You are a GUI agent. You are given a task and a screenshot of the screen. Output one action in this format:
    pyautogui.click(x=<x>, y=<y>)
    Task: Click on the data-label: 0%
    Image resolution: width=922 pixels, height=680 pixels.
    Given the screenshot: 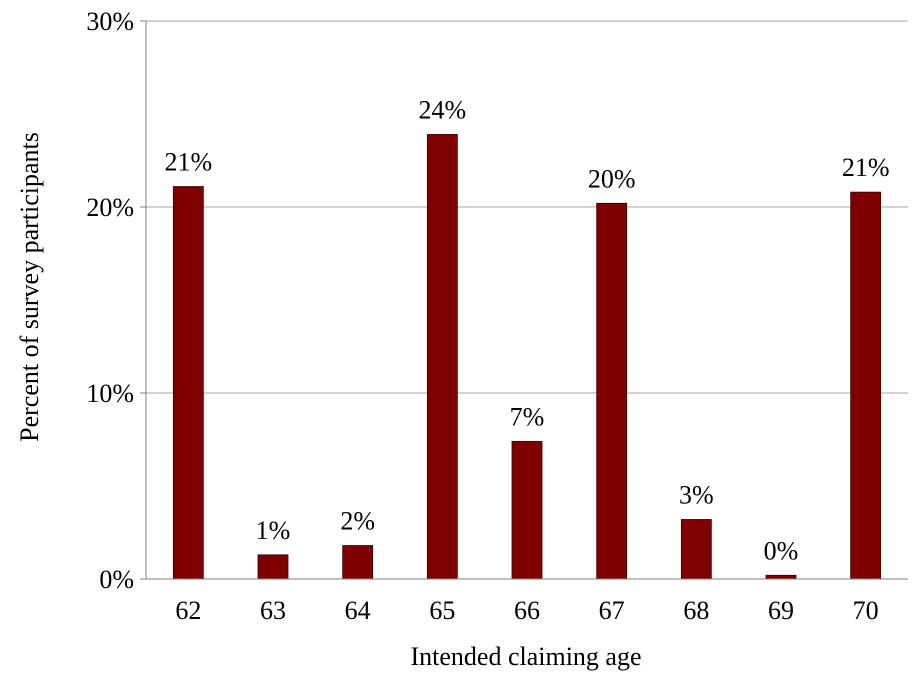 What is the action you would take?
    pyautogui.click(x=781, y=550)
    